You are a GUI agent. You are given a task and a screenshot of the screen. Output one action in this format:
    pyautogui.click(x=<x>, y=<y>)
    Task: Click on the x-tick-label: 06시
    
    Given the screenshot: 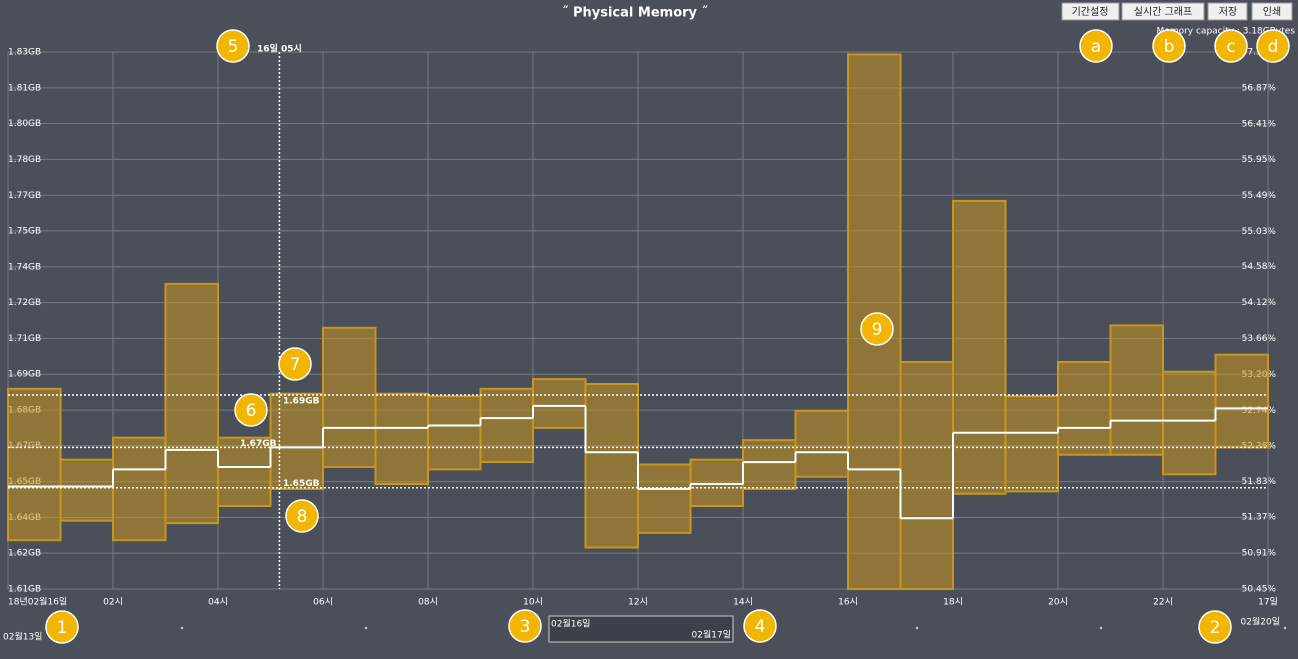 What is the action you would take?
    pyautogui.click(x=323, y=602)
    